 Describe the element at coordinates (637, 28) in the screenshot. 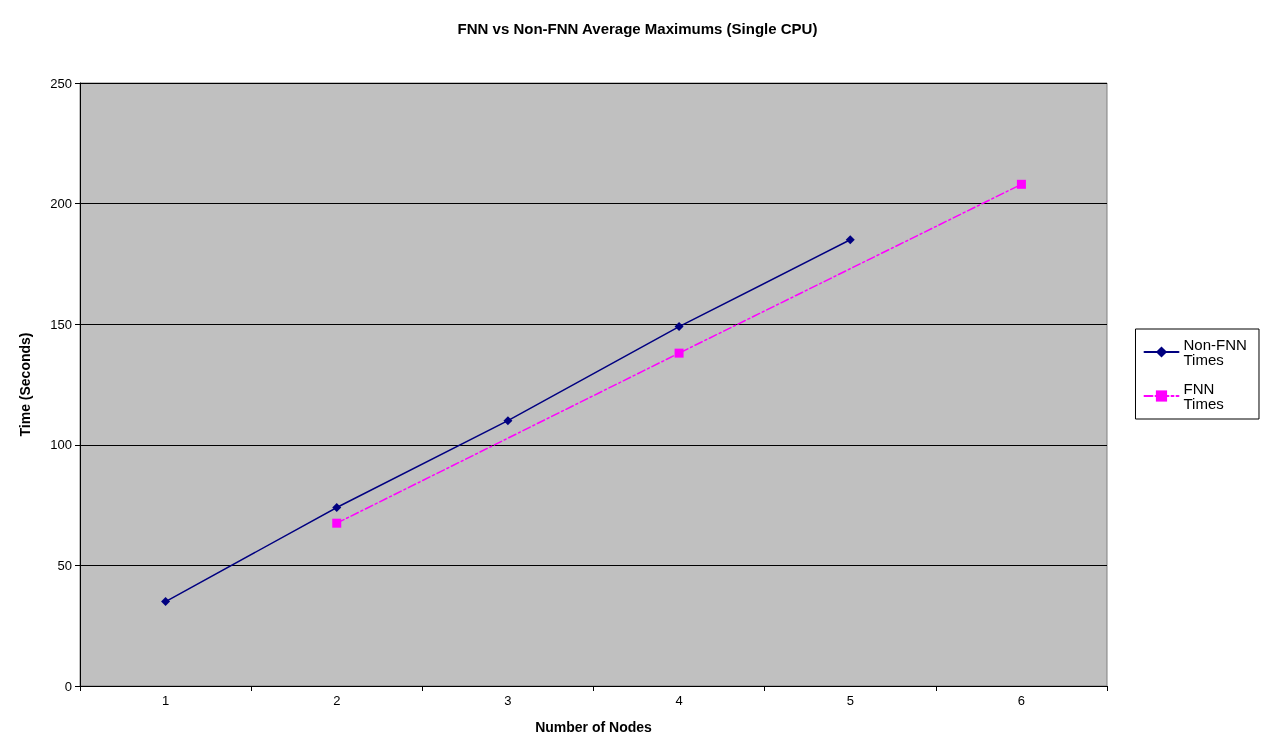

I see `chart-title: FNN vs Non-FNN Average Maximums (Single CPU)` at that location.